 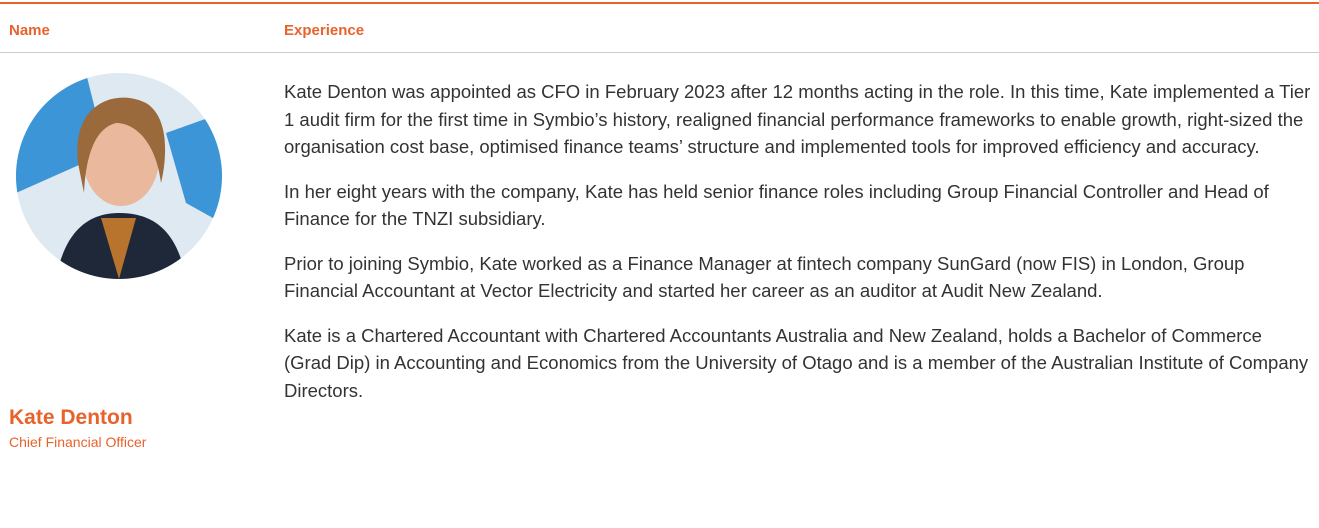 I want to click on person-name: Kate Denton, so click(x=71, y=417).